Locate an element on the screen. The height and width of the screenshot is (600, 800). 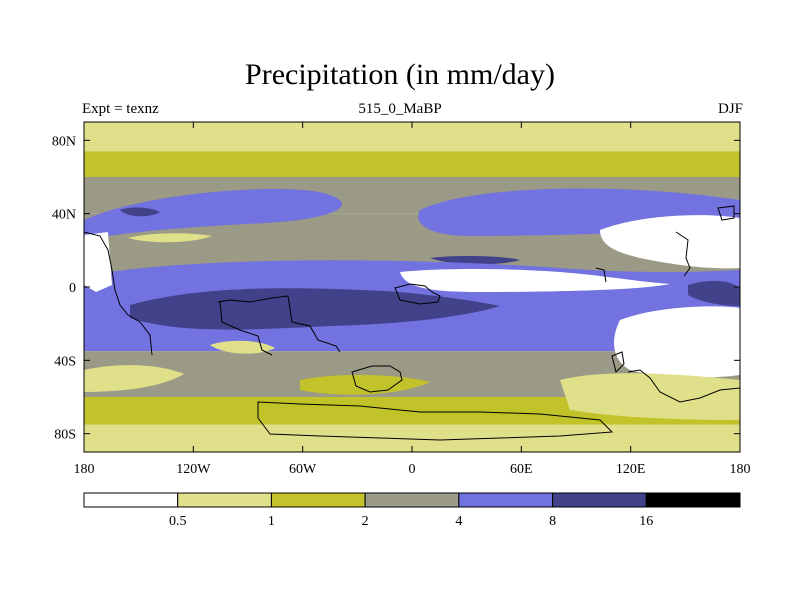
x-tick-label: 120E is located at coordinates (631, 469).